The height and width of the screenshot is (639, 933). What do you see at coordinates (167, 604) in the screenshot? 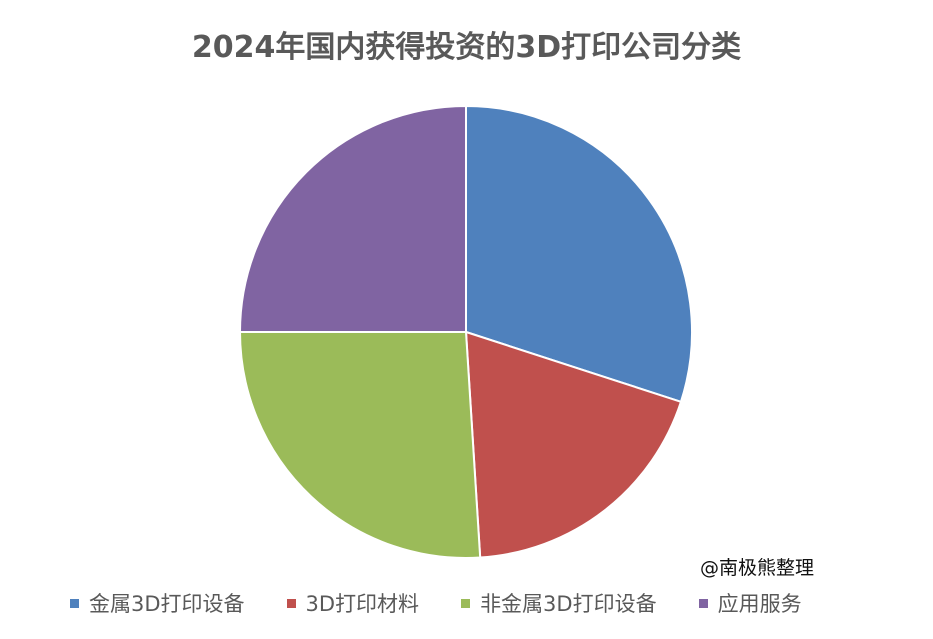
I see `legend-label: 金属3D打印设备` at bounding box center [167, 604].